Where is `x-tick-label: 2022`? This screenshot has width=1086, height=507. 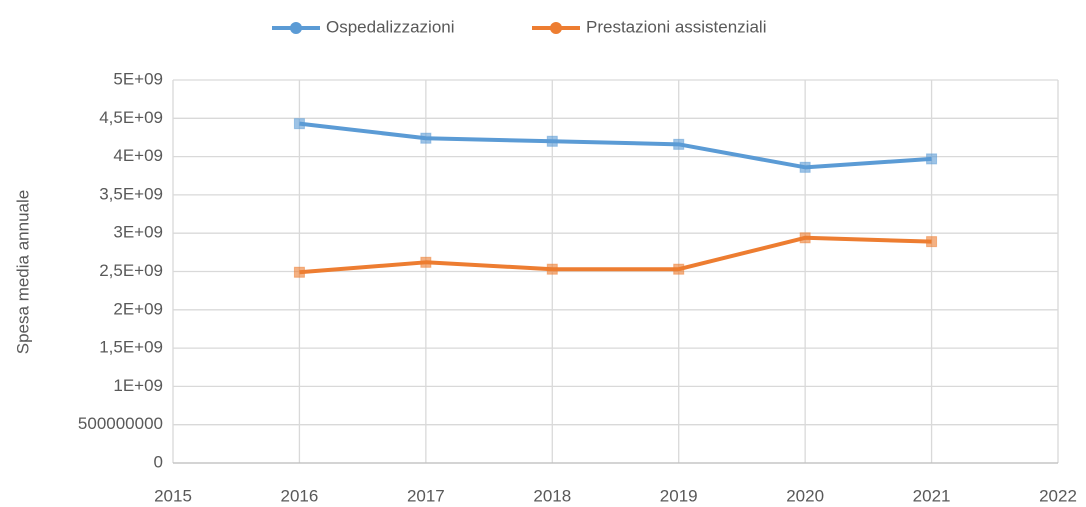 x-tick-label: 2022 is located at coordinates (1058, 495).